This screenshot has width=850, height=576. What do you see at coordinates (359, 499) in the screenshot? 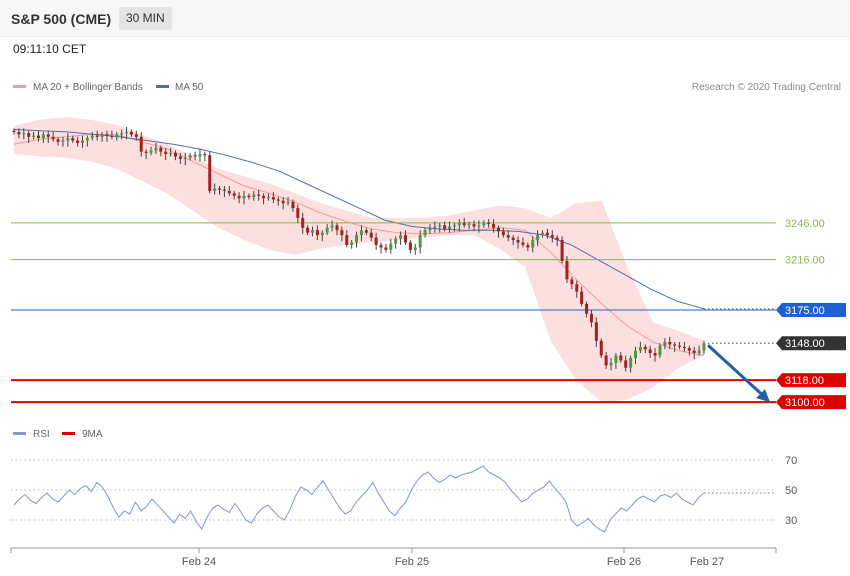
I see `rsi-line` at bounding box center [359, 499].